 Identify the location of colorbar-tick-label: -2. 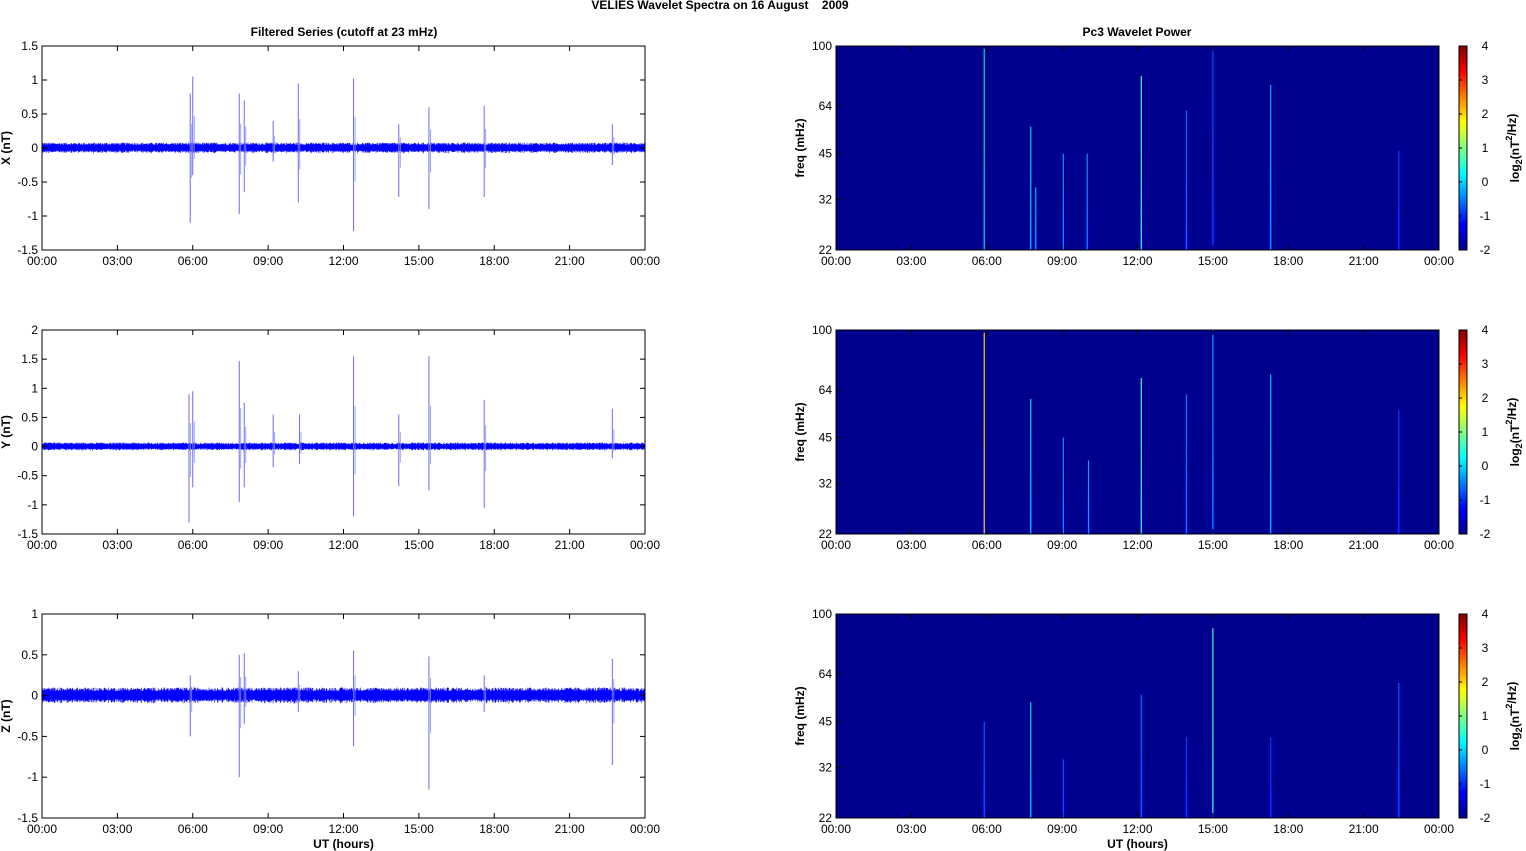
(1485, 534).